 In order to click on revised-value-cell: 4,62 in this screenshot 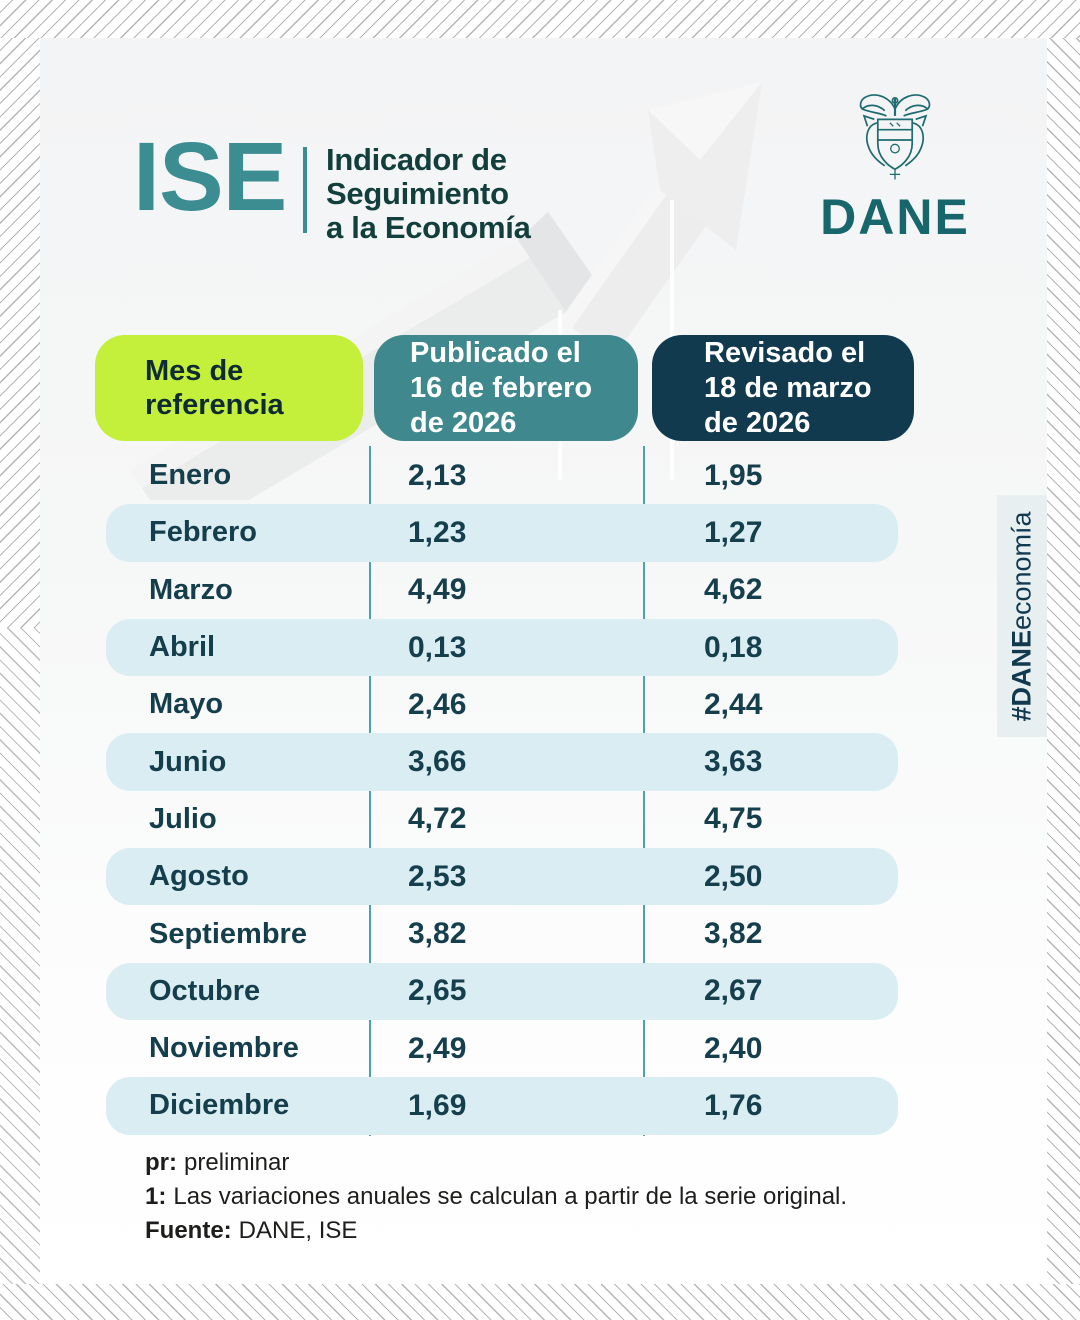, I will do `click(733, 590)`.